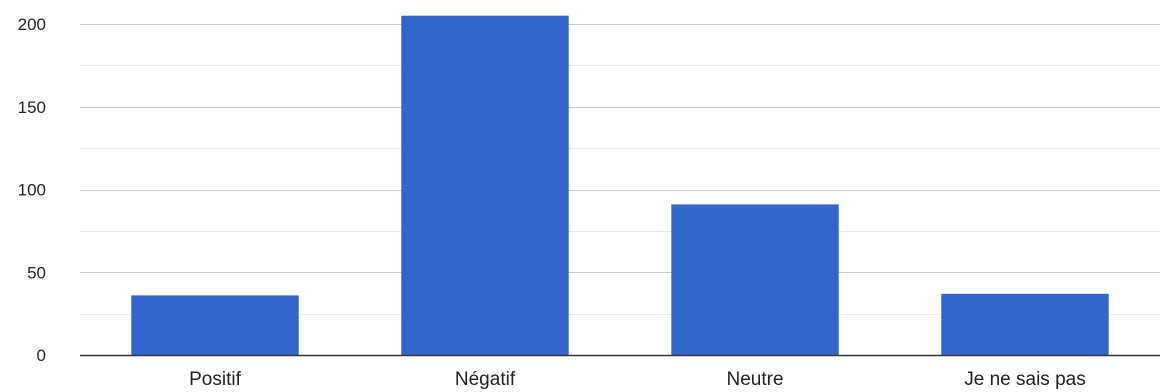 This screenshot has width=1165, height=392. What do you see at coordinates (32, 107) in the screenshot?
I see `y-tick-label: 150` at bounding box center [32, 107].